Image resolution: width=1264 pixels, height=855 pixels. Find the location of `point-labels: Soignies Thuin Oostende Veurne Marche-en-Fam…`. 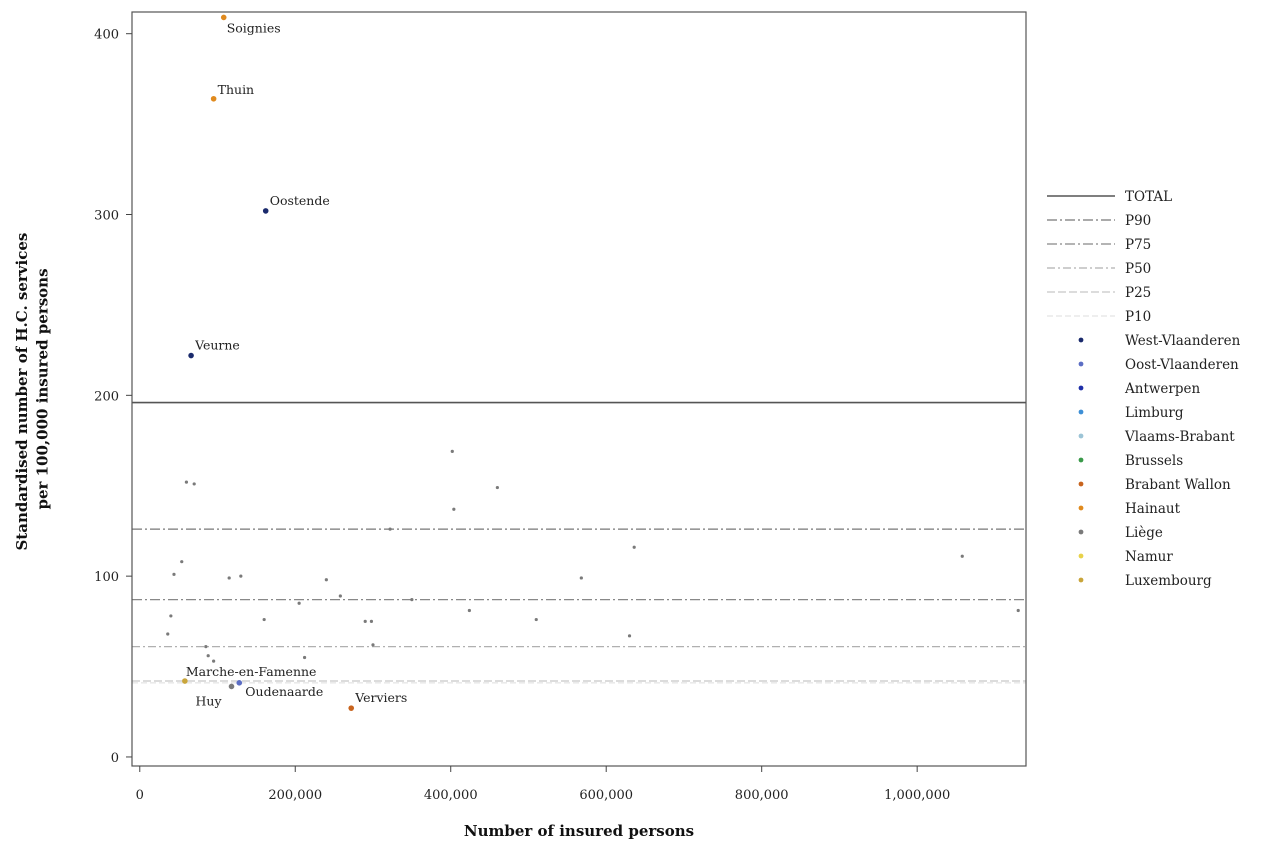

point-labels: Soignies Thuin Oostende Veurne Marche-en-Fam… is located at coordinates (296, 364).